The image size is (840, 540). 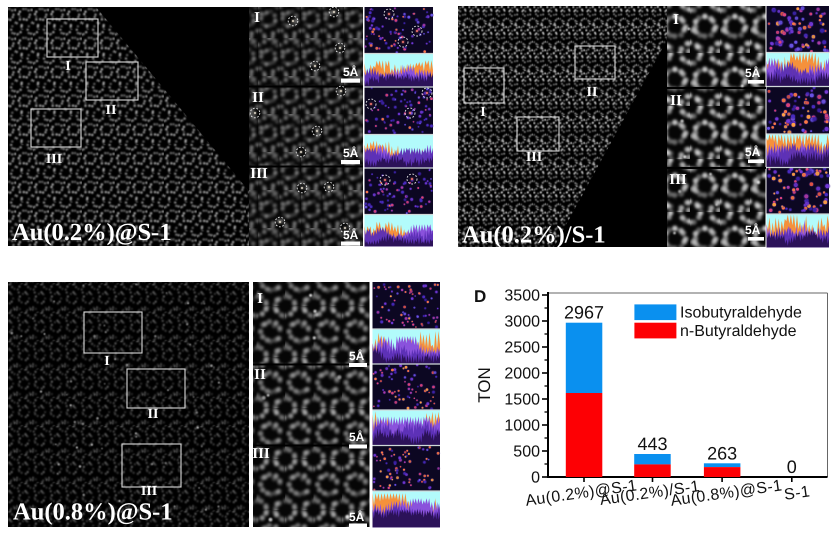 What do you see at coordinates (522, 426) in the screenshot?
I see `svg-text: 1000` at bounding box center [522, 426].